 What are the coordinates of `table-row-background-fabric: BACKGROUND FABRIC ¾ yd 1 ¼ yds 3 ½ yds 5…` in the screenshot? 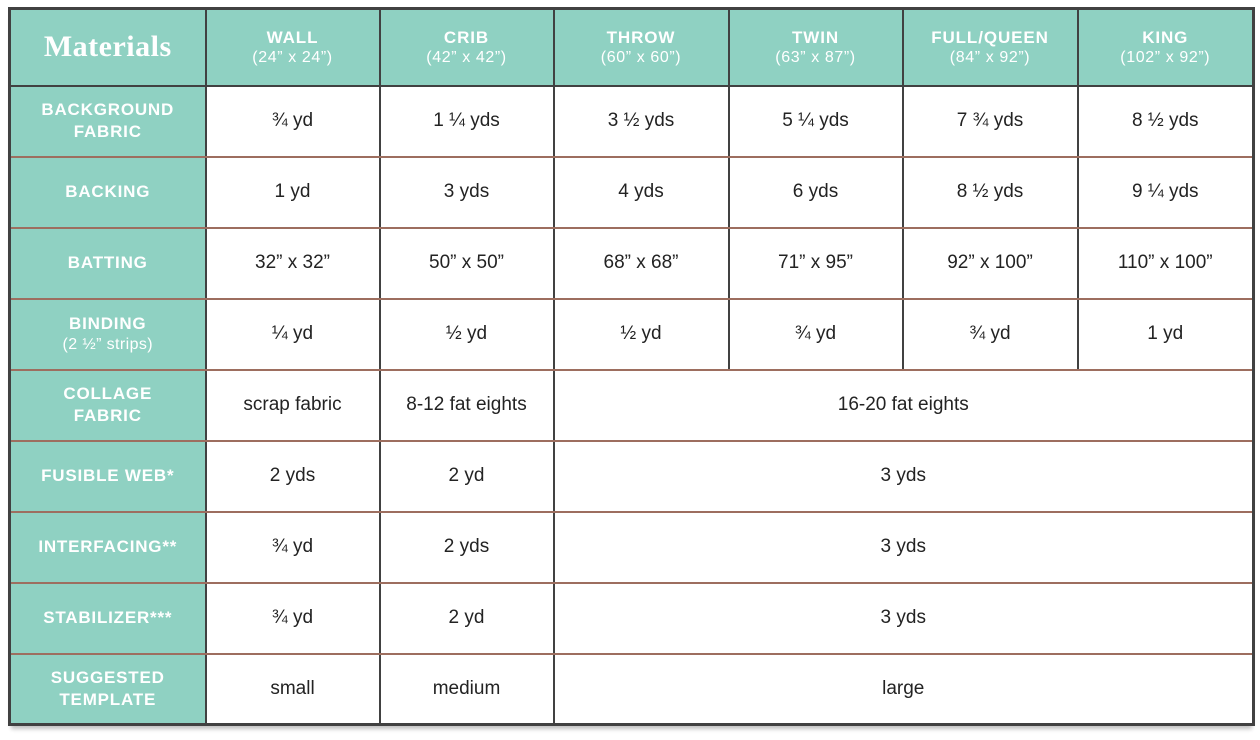 It's located at (631, 121).